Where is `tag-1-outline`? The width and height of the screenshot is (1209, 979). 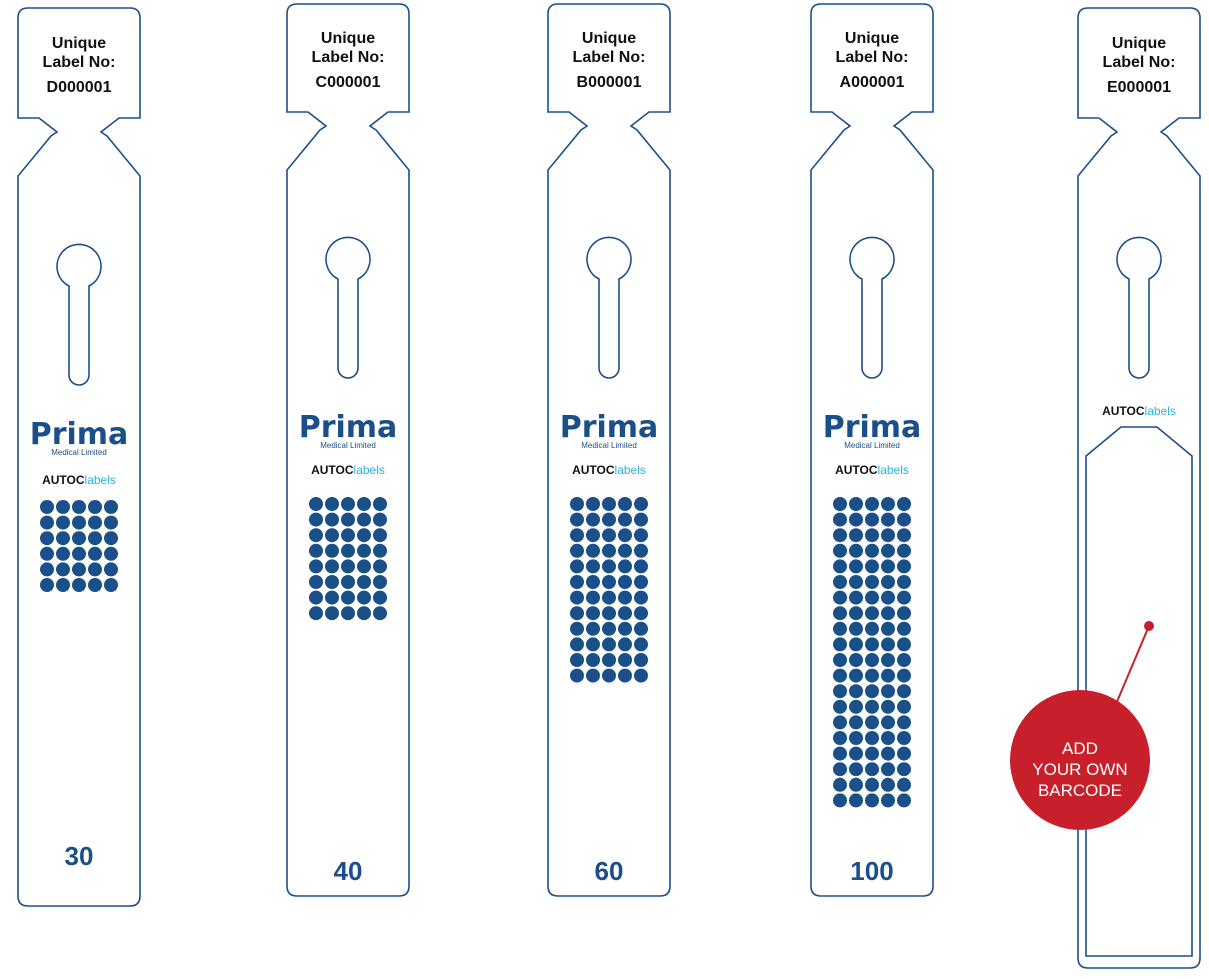 tag-1-outline is located at coordinates (79, 457).